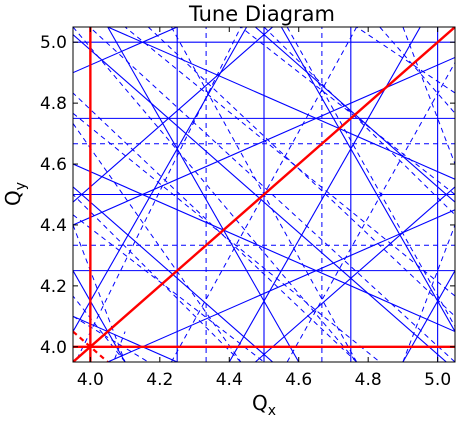  Describe the element at coordinates (53, 43) in the screenshot. I see `y-tick-label-5: 5.0` at that location.